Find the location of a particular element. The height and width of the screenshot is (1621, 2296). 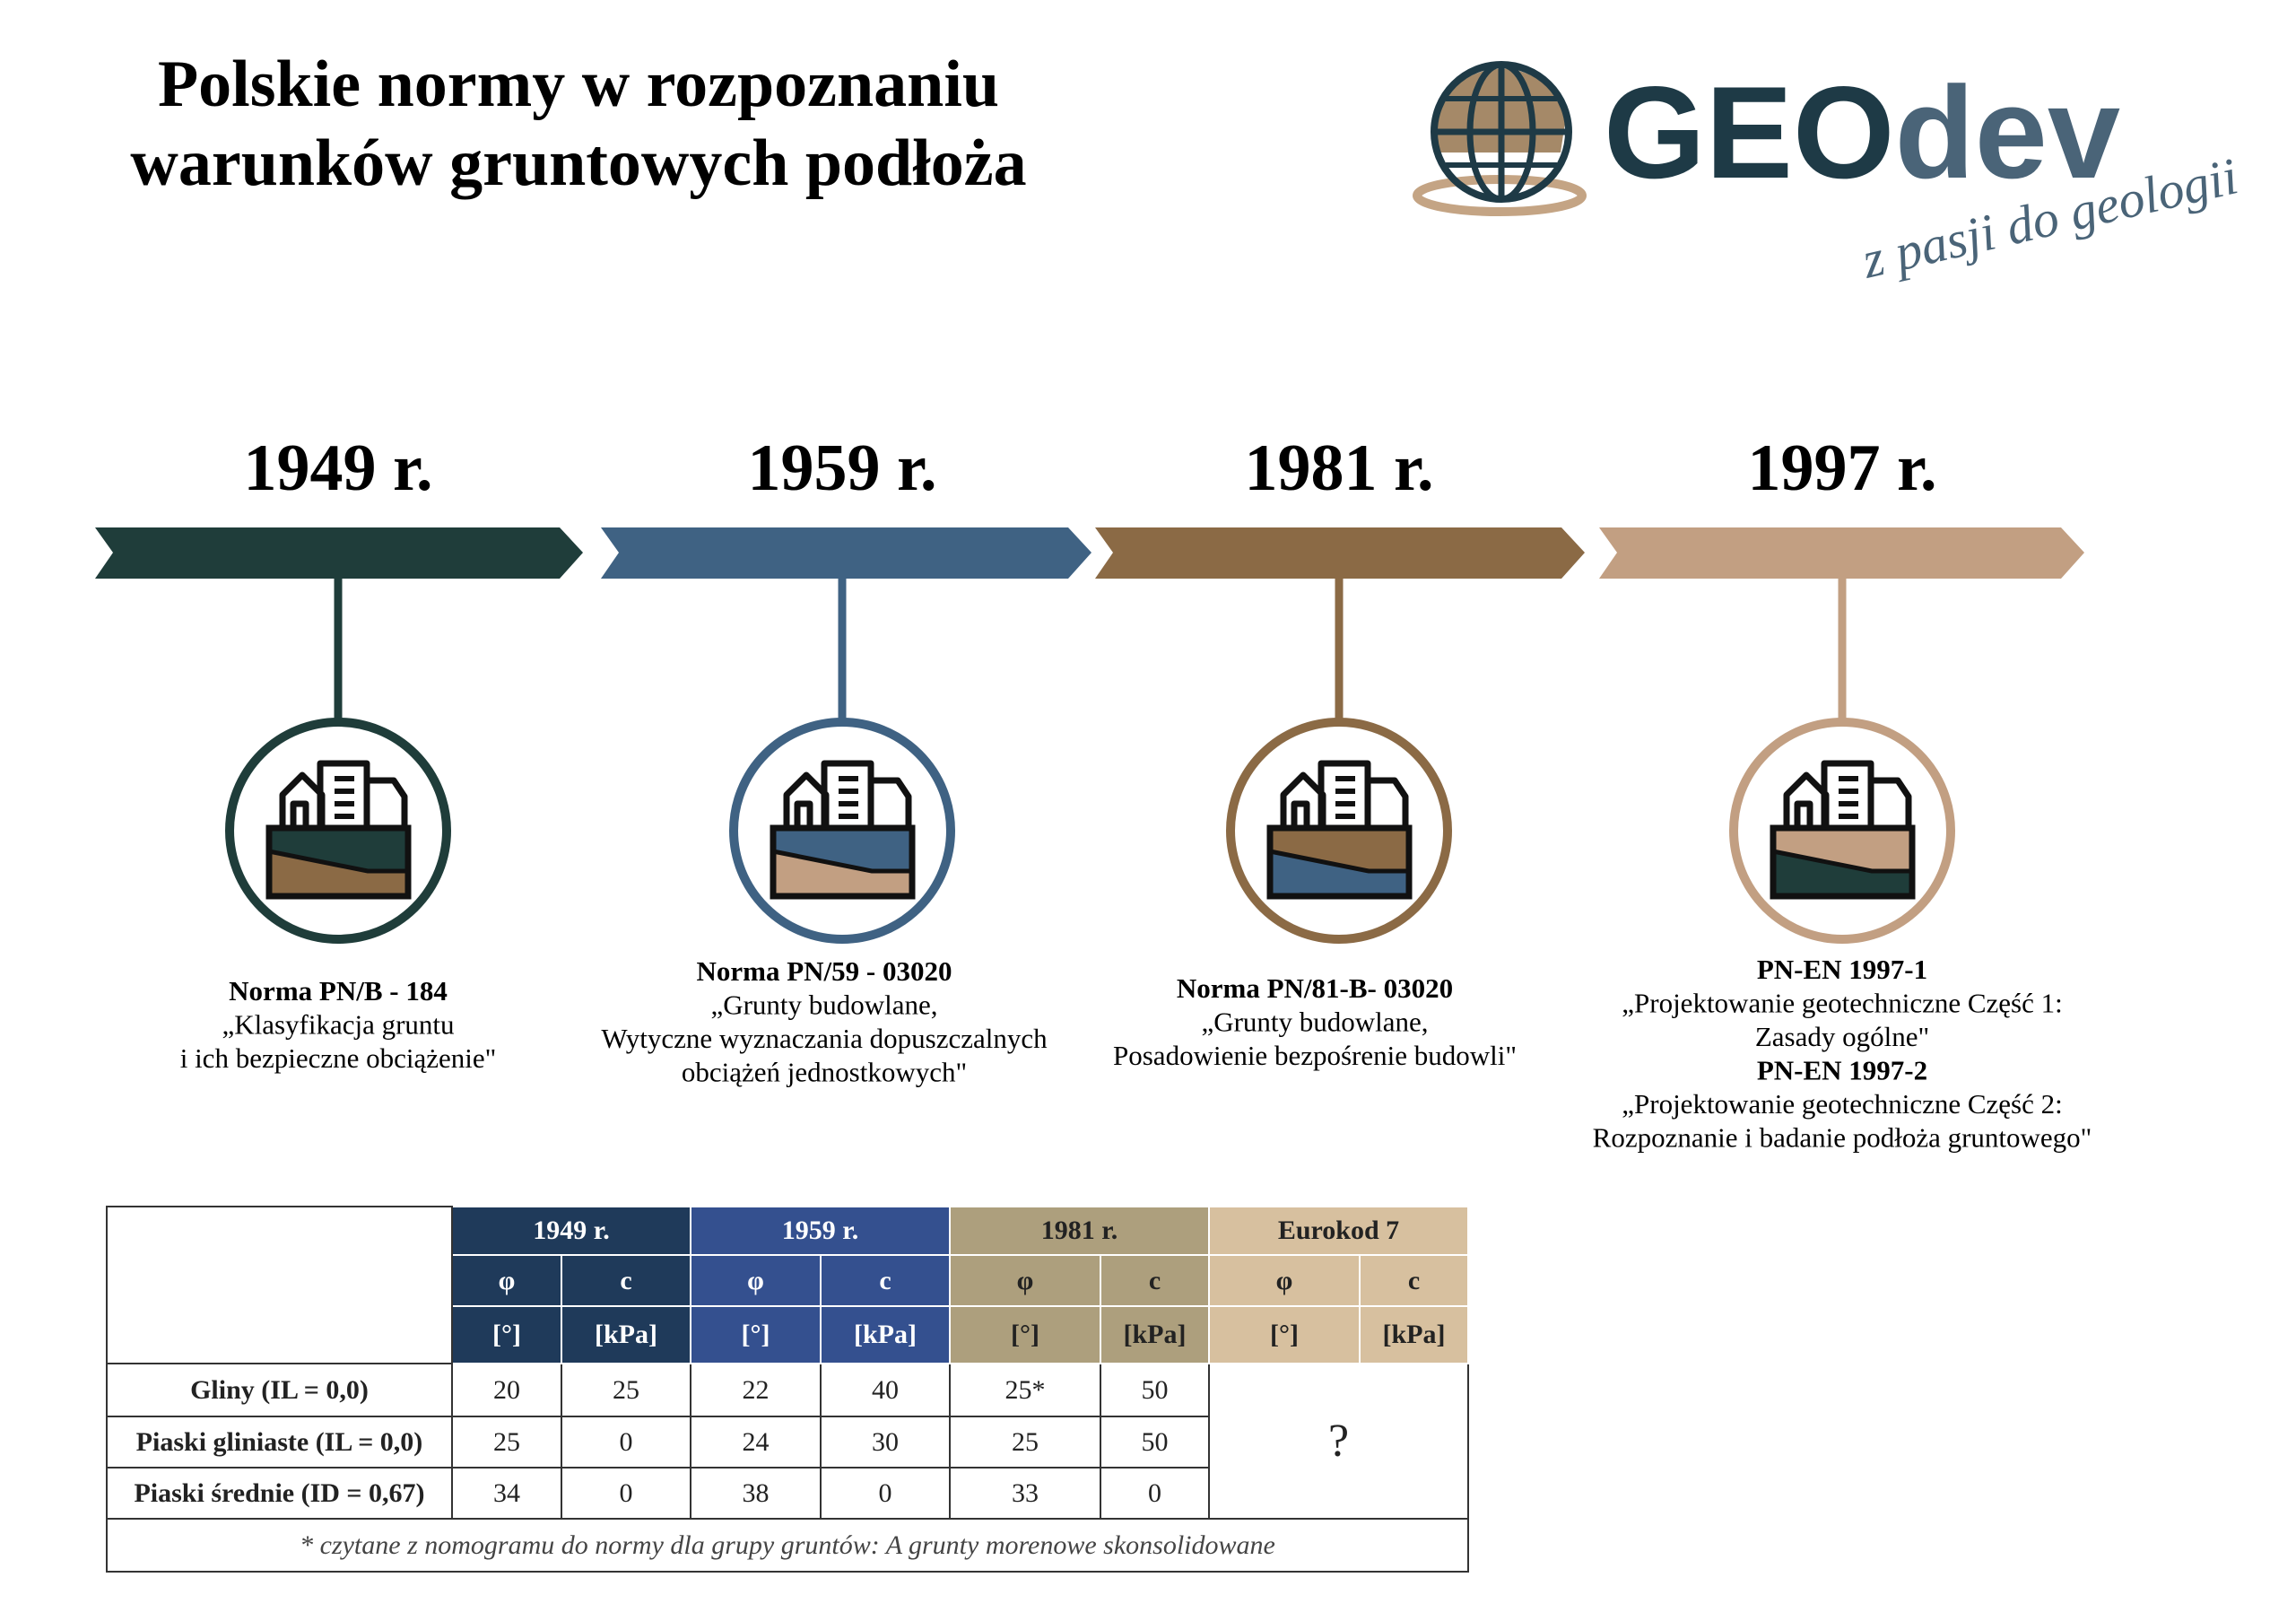

group-header: Eurokod 7 is located at coordinates (1338, 1231).